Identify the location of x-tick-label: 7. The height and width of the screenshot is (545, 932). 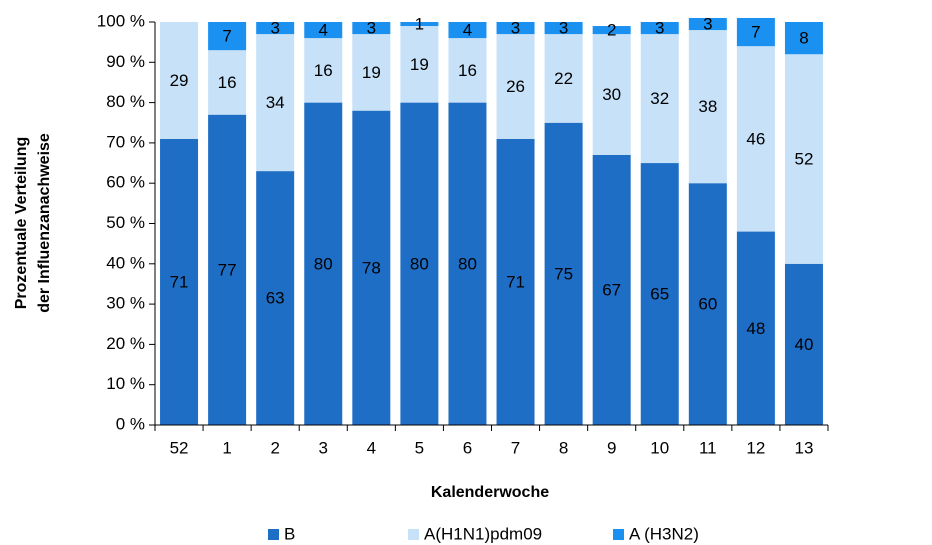
(515, 447).